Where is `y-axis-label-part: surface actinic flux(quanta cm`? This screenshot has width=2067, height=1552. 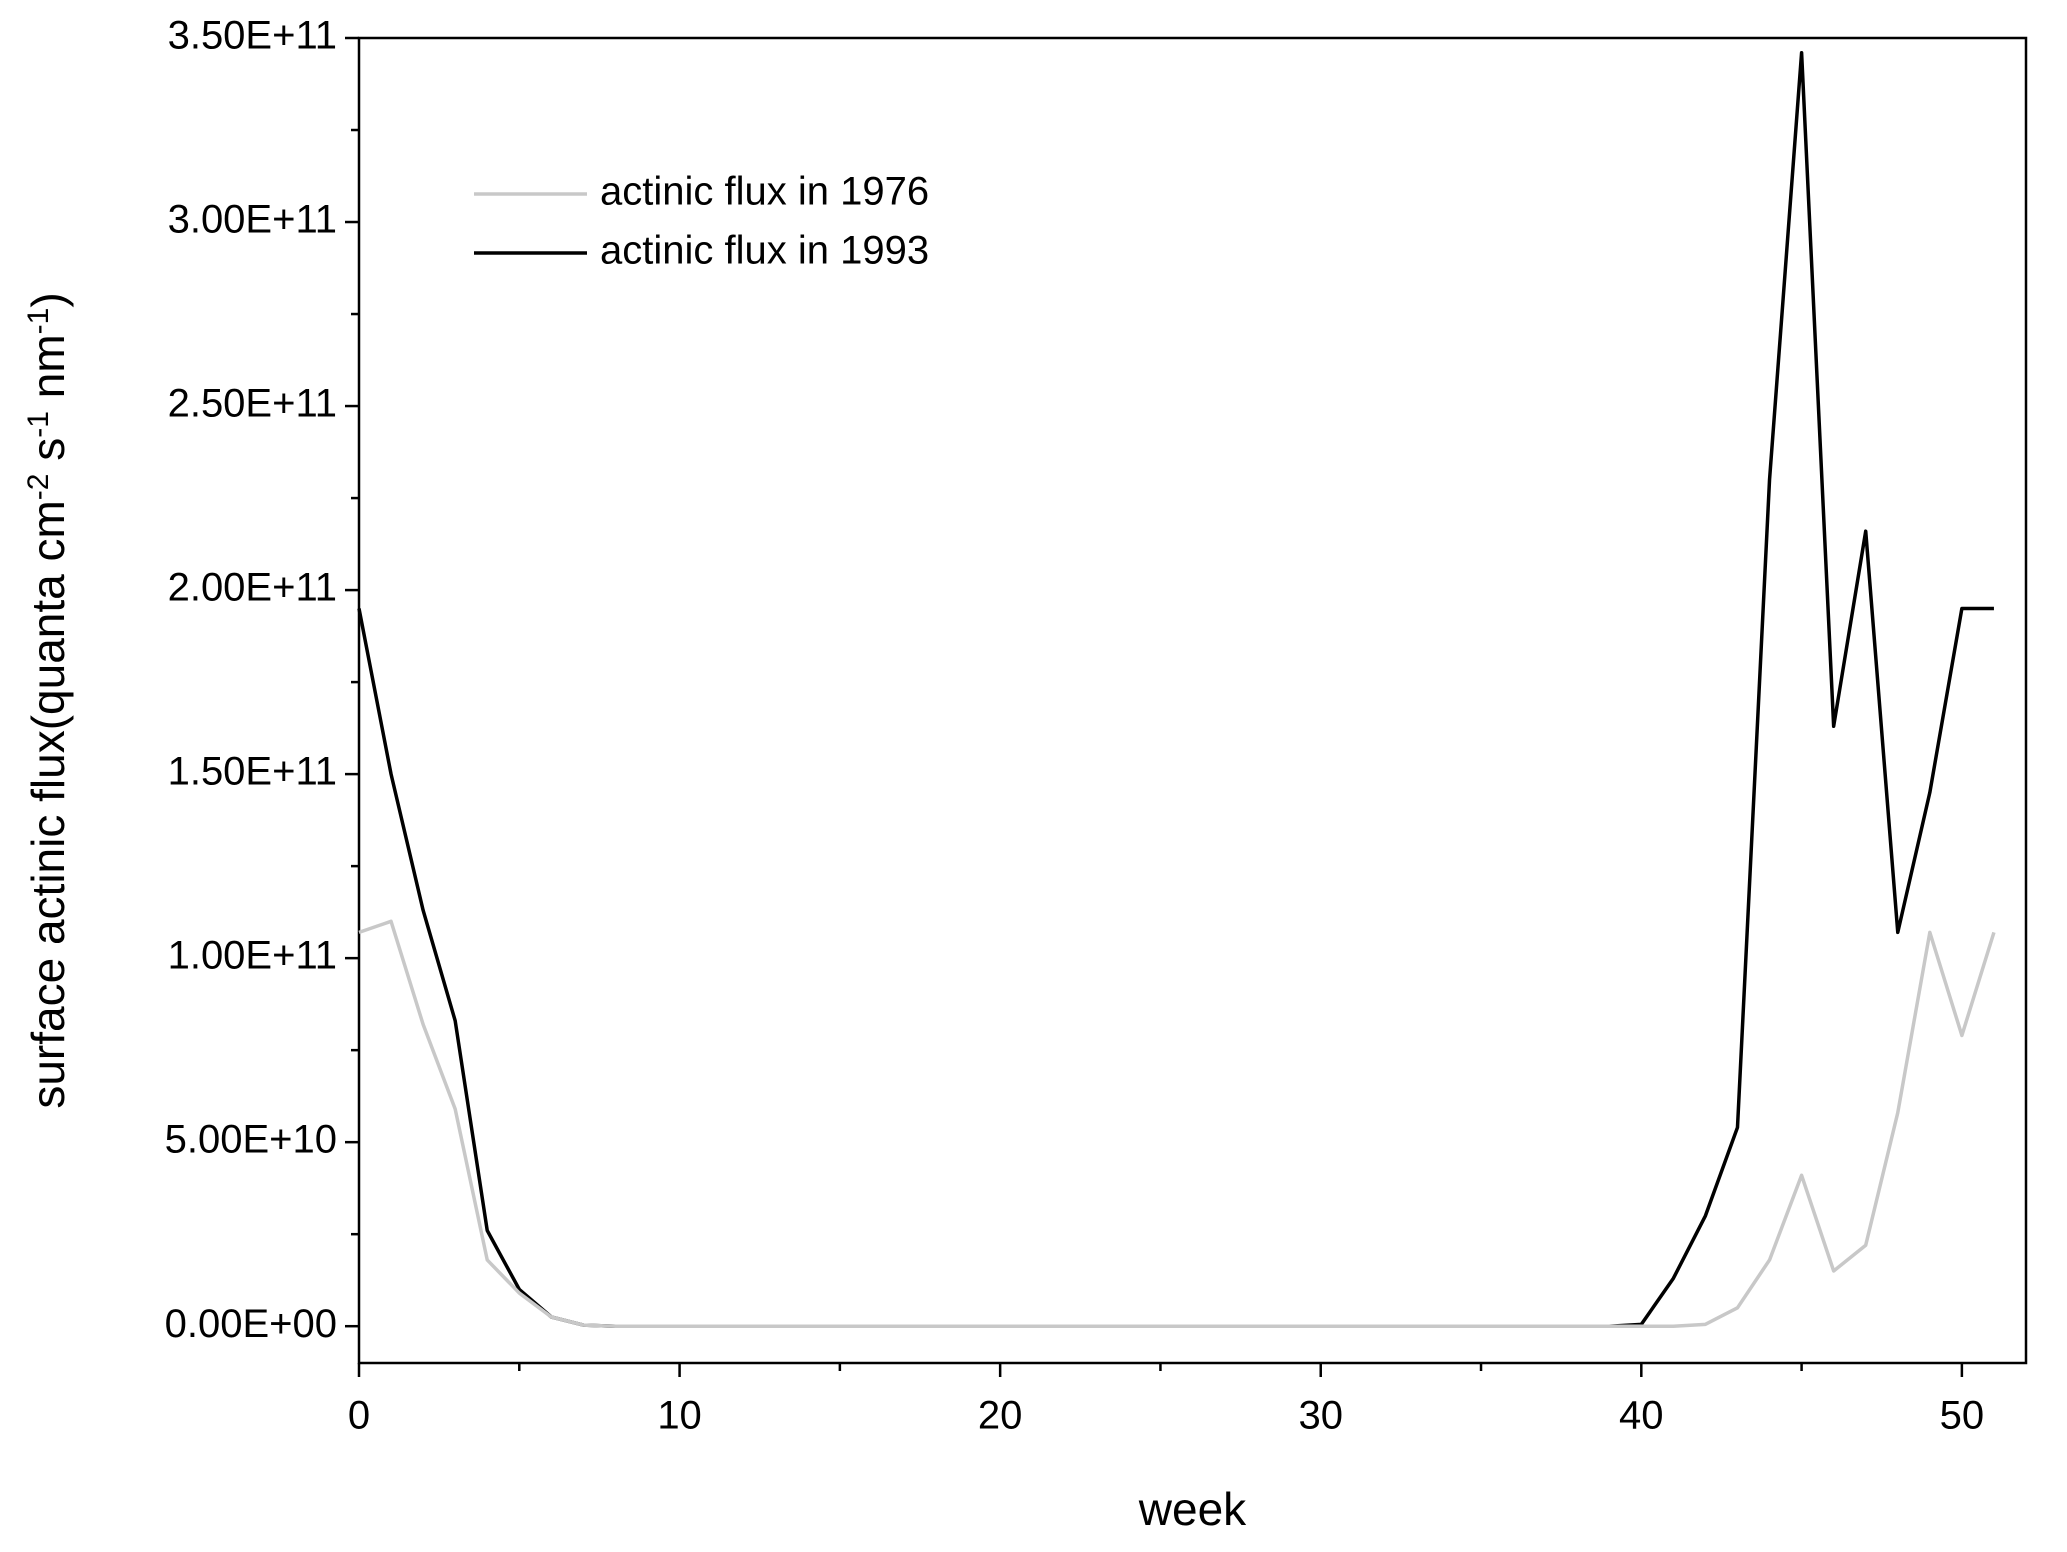 y-axis-label-part: surface actinic flux(quanta cm is located at coordinates (48, 804).